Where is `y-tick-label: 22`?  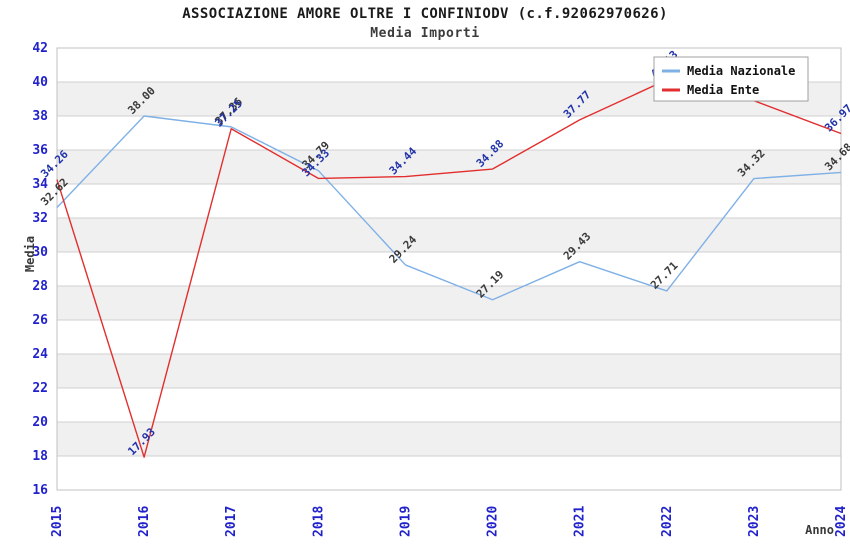 y-tick-label: 22 is located at coordinates (40, 388).